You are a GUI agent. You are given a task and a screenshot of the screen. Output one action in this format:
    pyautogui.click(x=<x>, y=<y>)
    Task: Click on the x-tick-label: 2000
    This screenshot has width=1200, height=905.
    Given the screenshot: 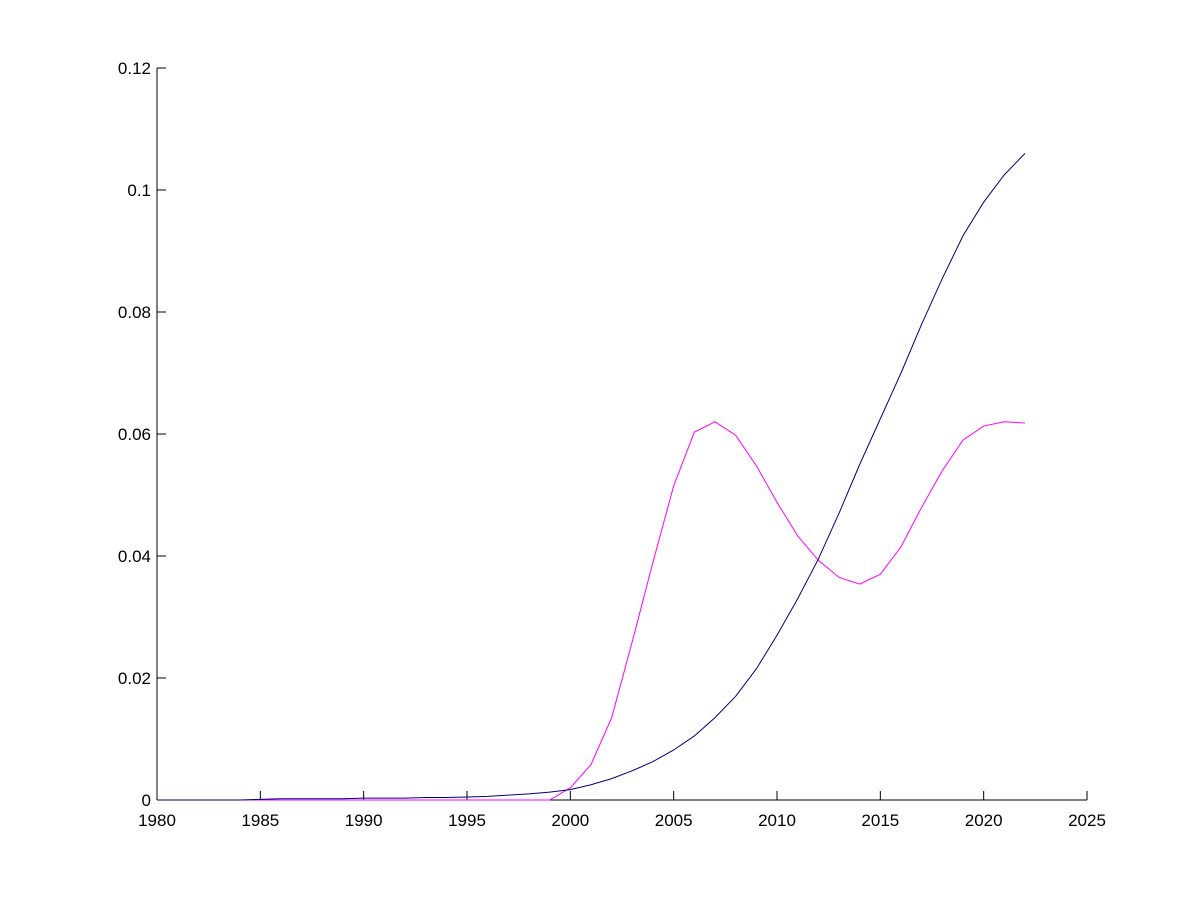 What is the action you would take?
    pyautogui.click(x=570, y=820)
    